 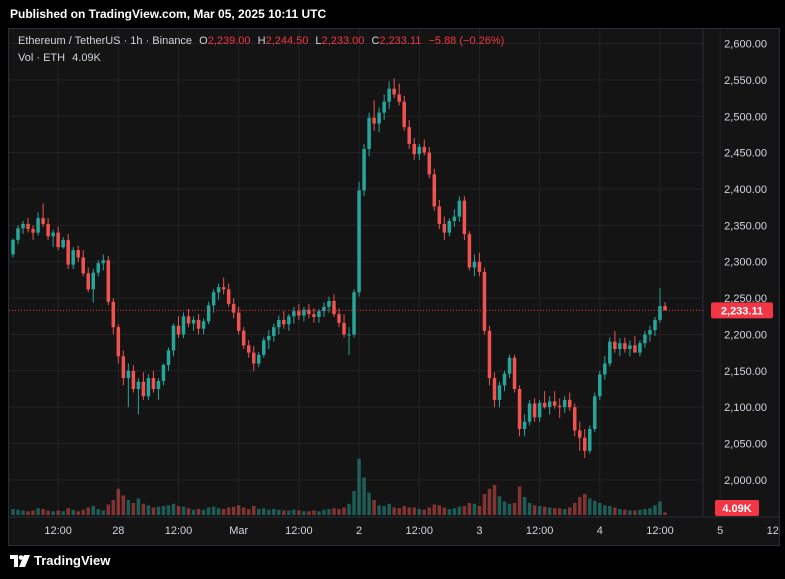 I want to click on y-tick-label: 2,400.00, so click(x=745, y=190).